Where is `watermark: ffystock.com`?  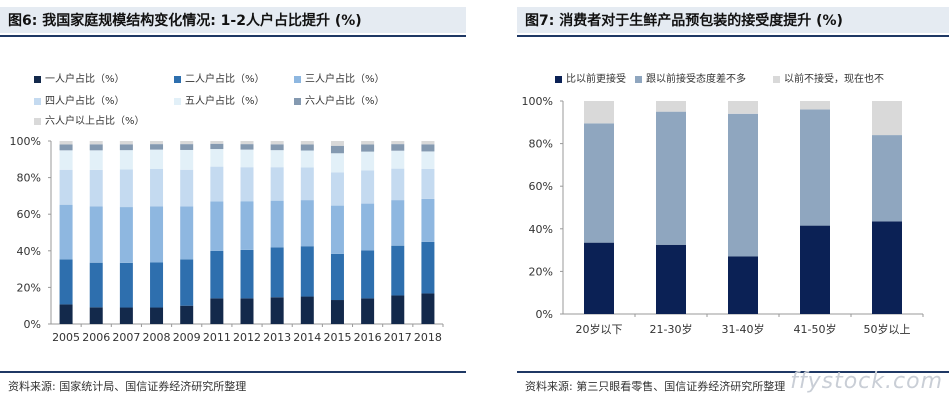
watermark: ffystock.com is located at coordinates (866, 381).